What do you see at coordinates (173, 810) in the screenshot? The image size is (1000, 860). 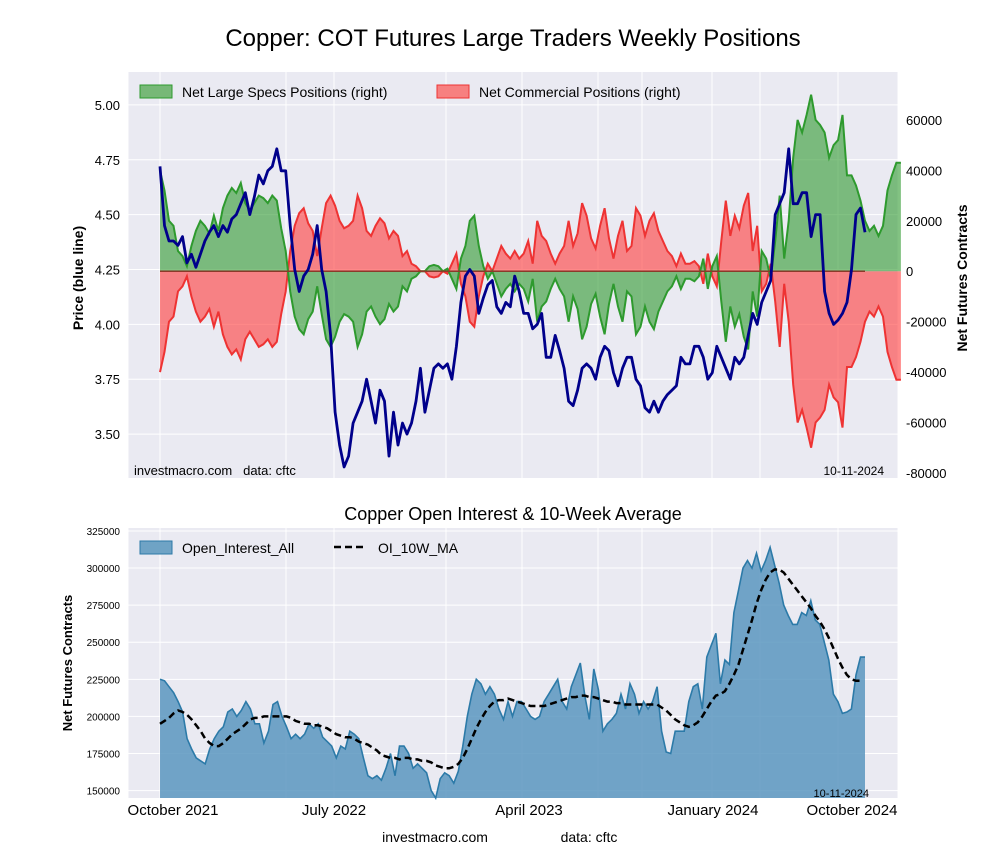 I see `x-tick-label: October 2021` at bounding box center [173, 810].